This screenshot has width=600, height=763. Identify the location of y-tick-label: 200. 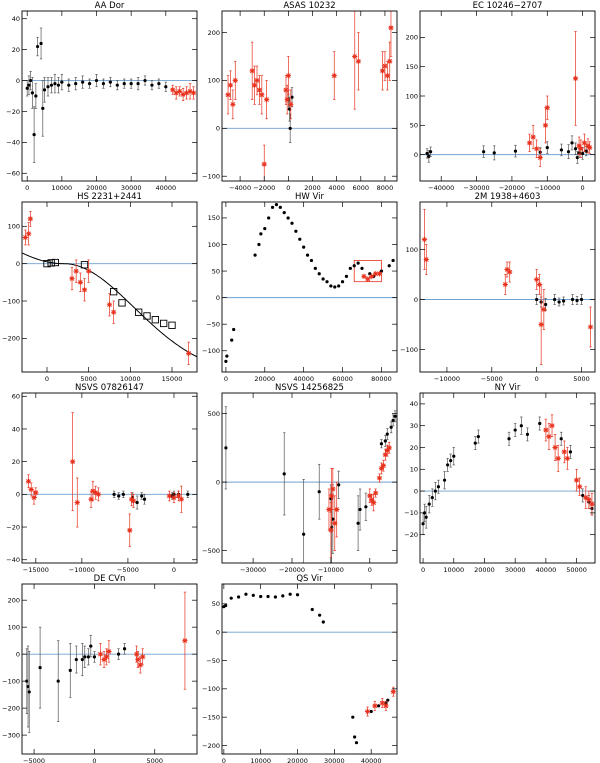
(412, 38).